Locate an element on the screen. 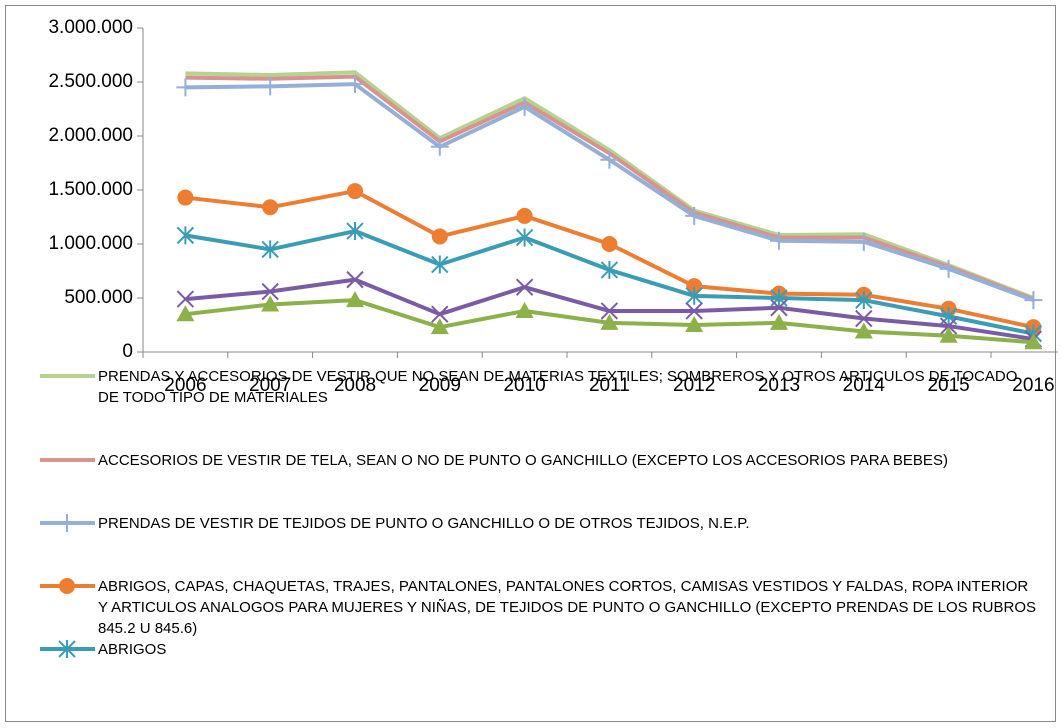  x-tick-label: 2016 is located at coordinates (1033, 385).